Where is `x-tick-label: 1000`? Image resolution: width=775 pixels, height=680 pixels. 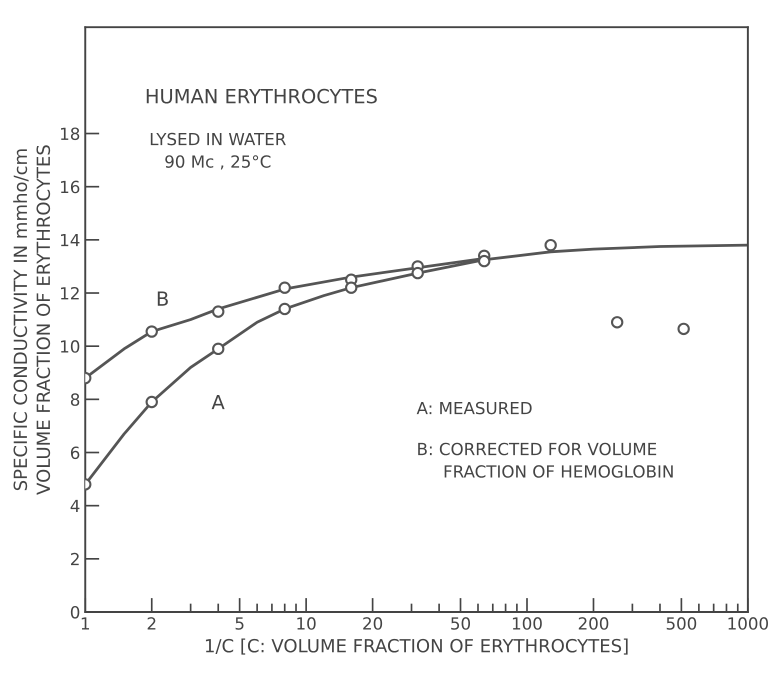
x-tick-label: 1000 is located at coordinates (748, 623).